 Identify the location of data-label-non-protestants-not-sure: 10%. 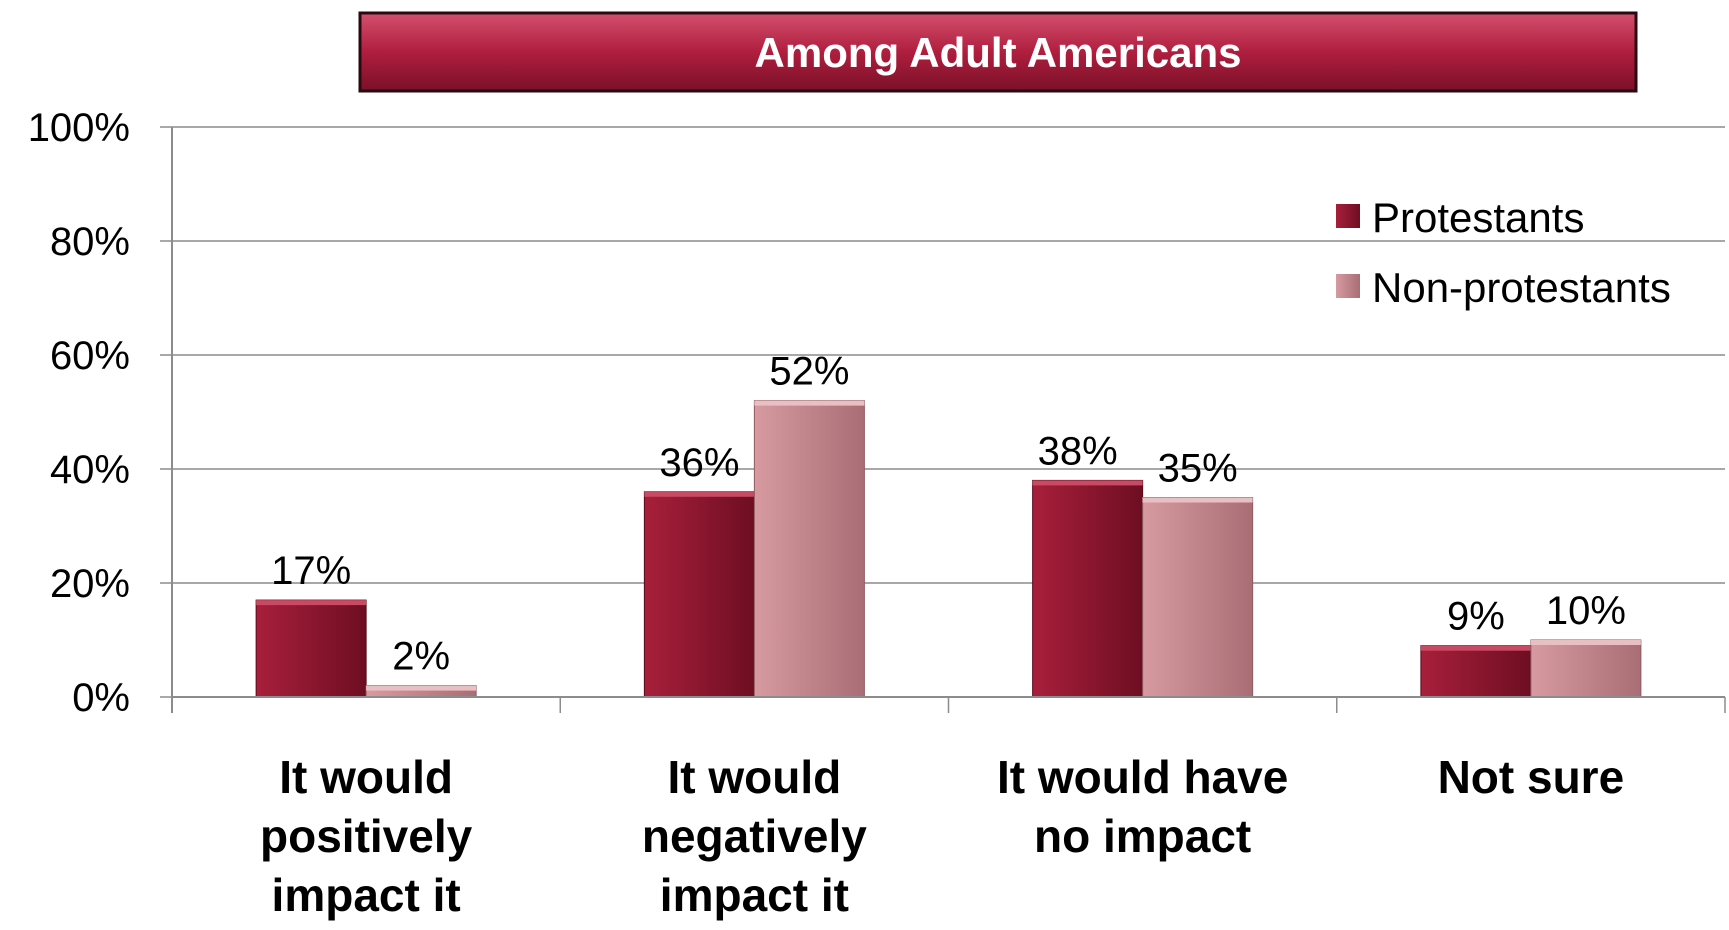
(1586, 611).